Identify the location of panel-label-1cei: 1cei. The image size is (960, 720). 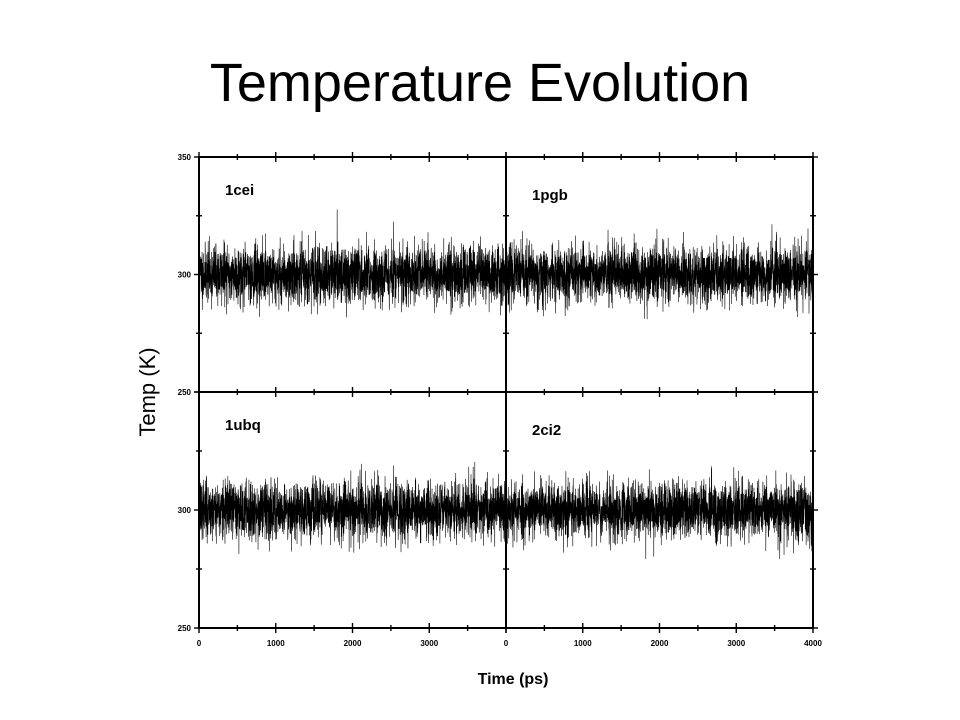
(239, 190).